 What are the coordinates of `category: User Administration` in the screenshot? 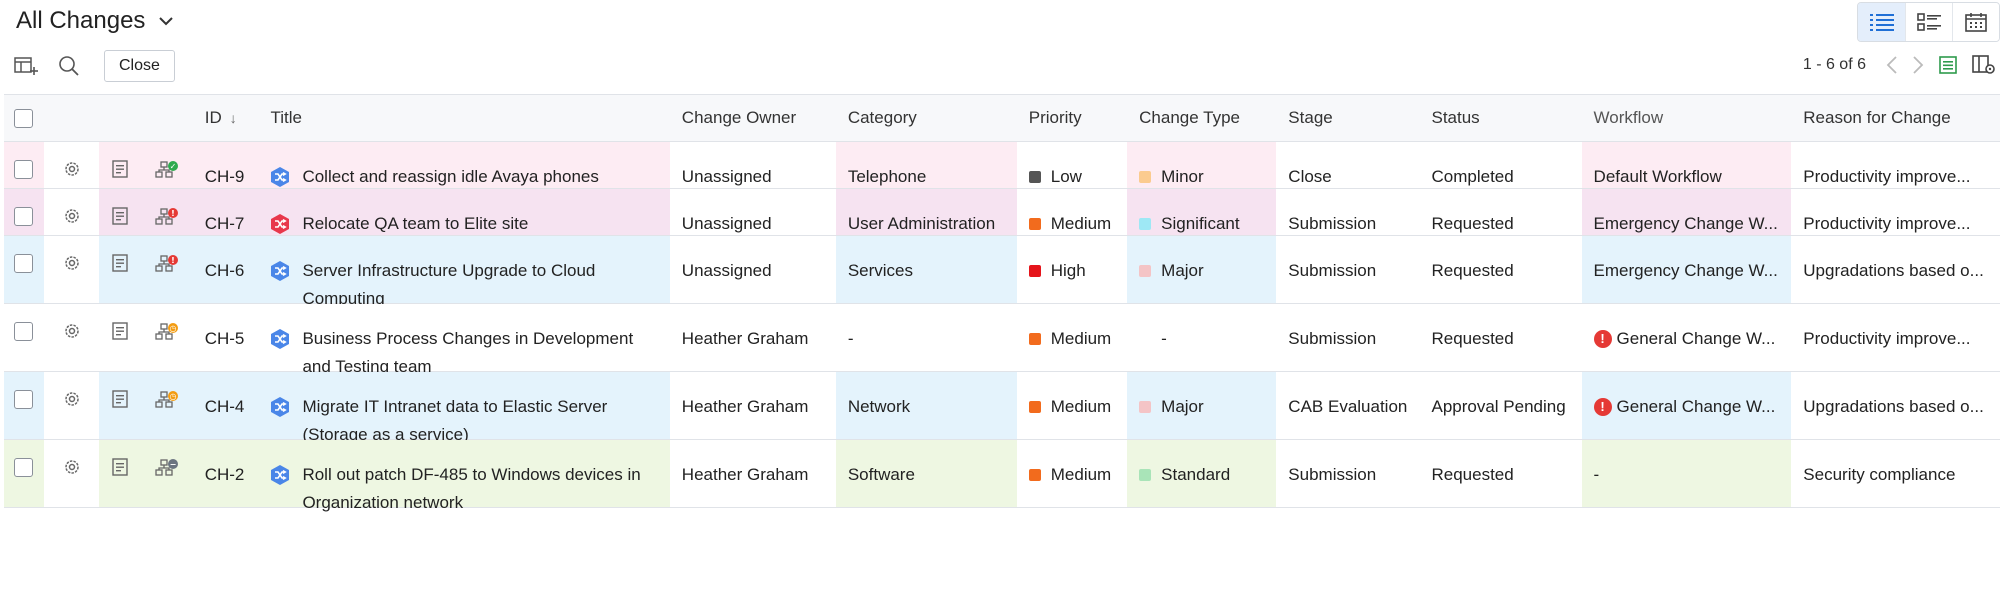 It's located at (926, 212).